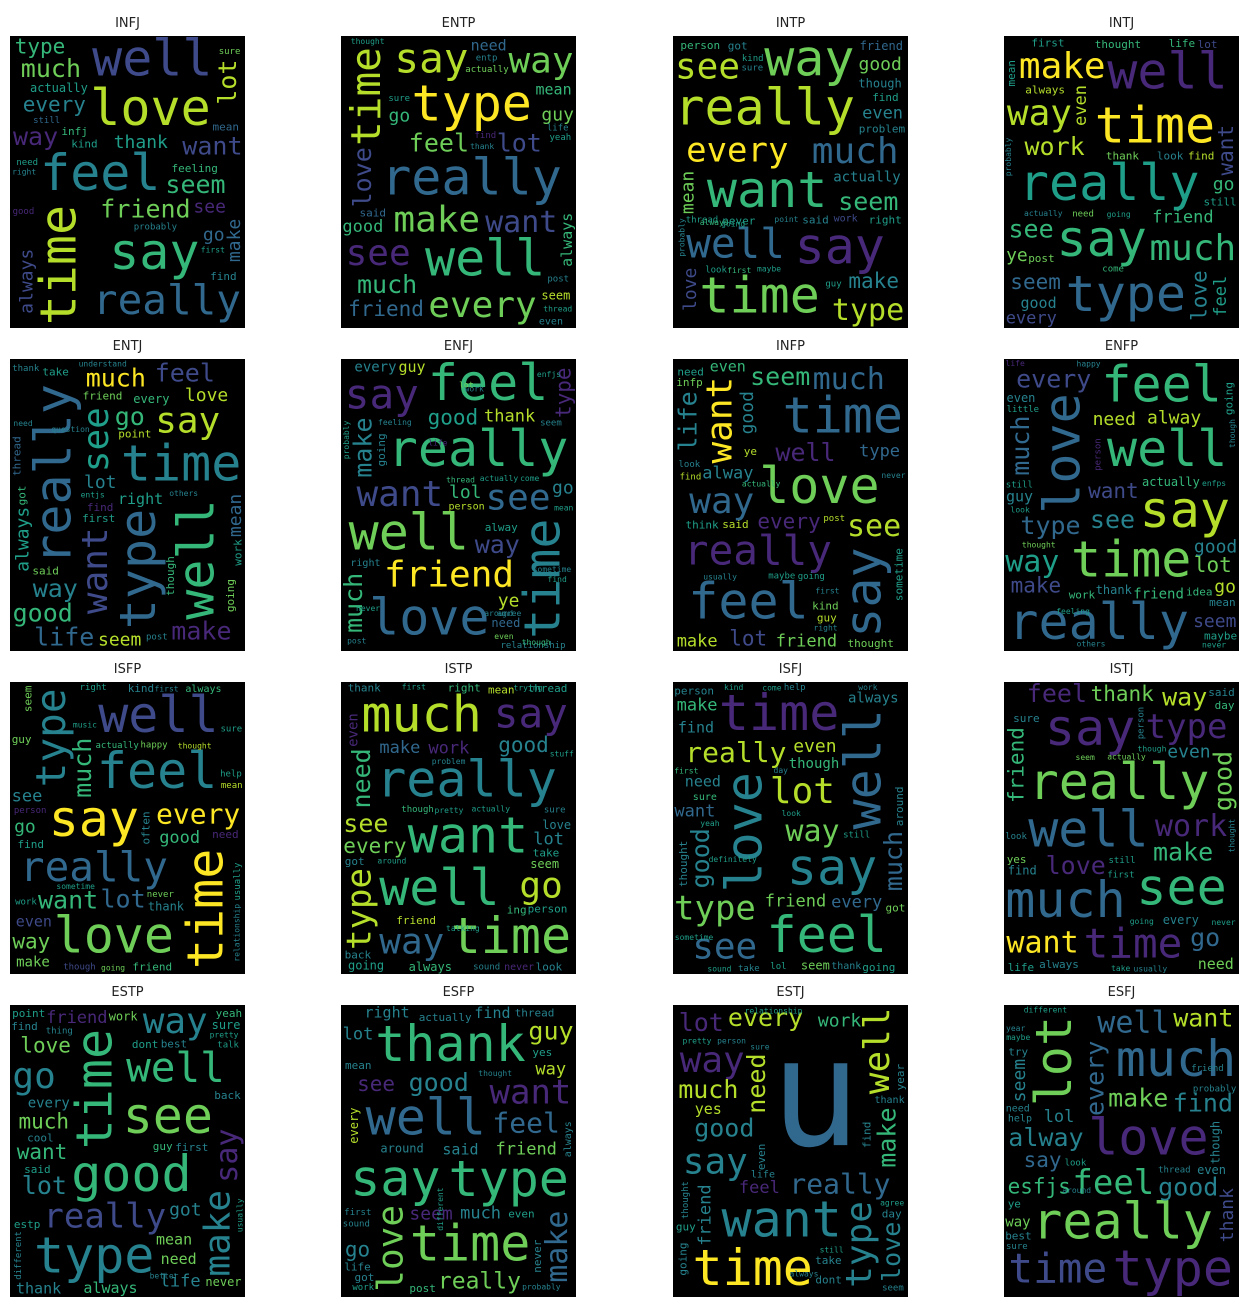 This screenshot has height=1306, width=1248. What do you see at coordinates (893, 475) in the screenshot?
I see `cloud-word: never` at bounding box center [893, 475].